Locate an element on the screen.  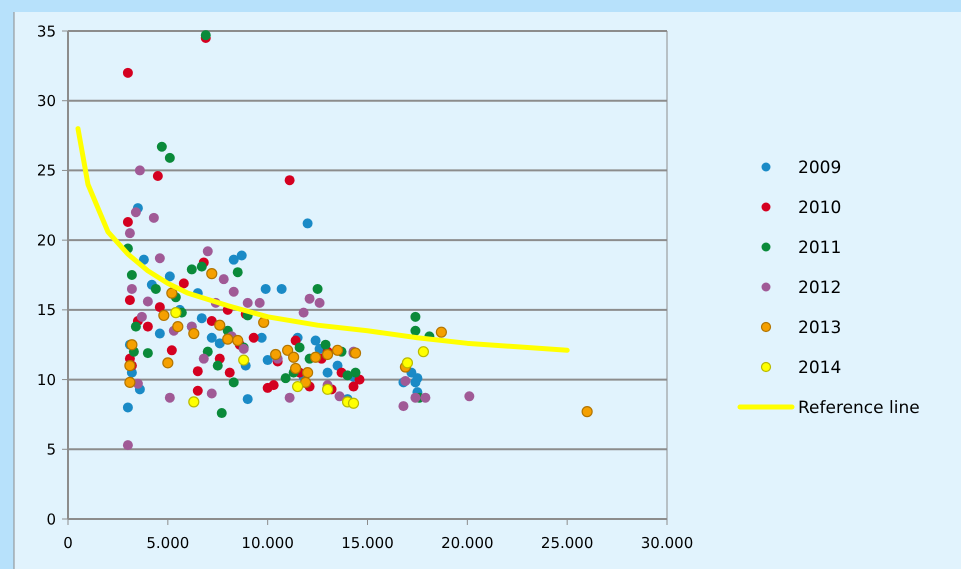
y-tick-label: 10 is located at coordinates (46, 379).